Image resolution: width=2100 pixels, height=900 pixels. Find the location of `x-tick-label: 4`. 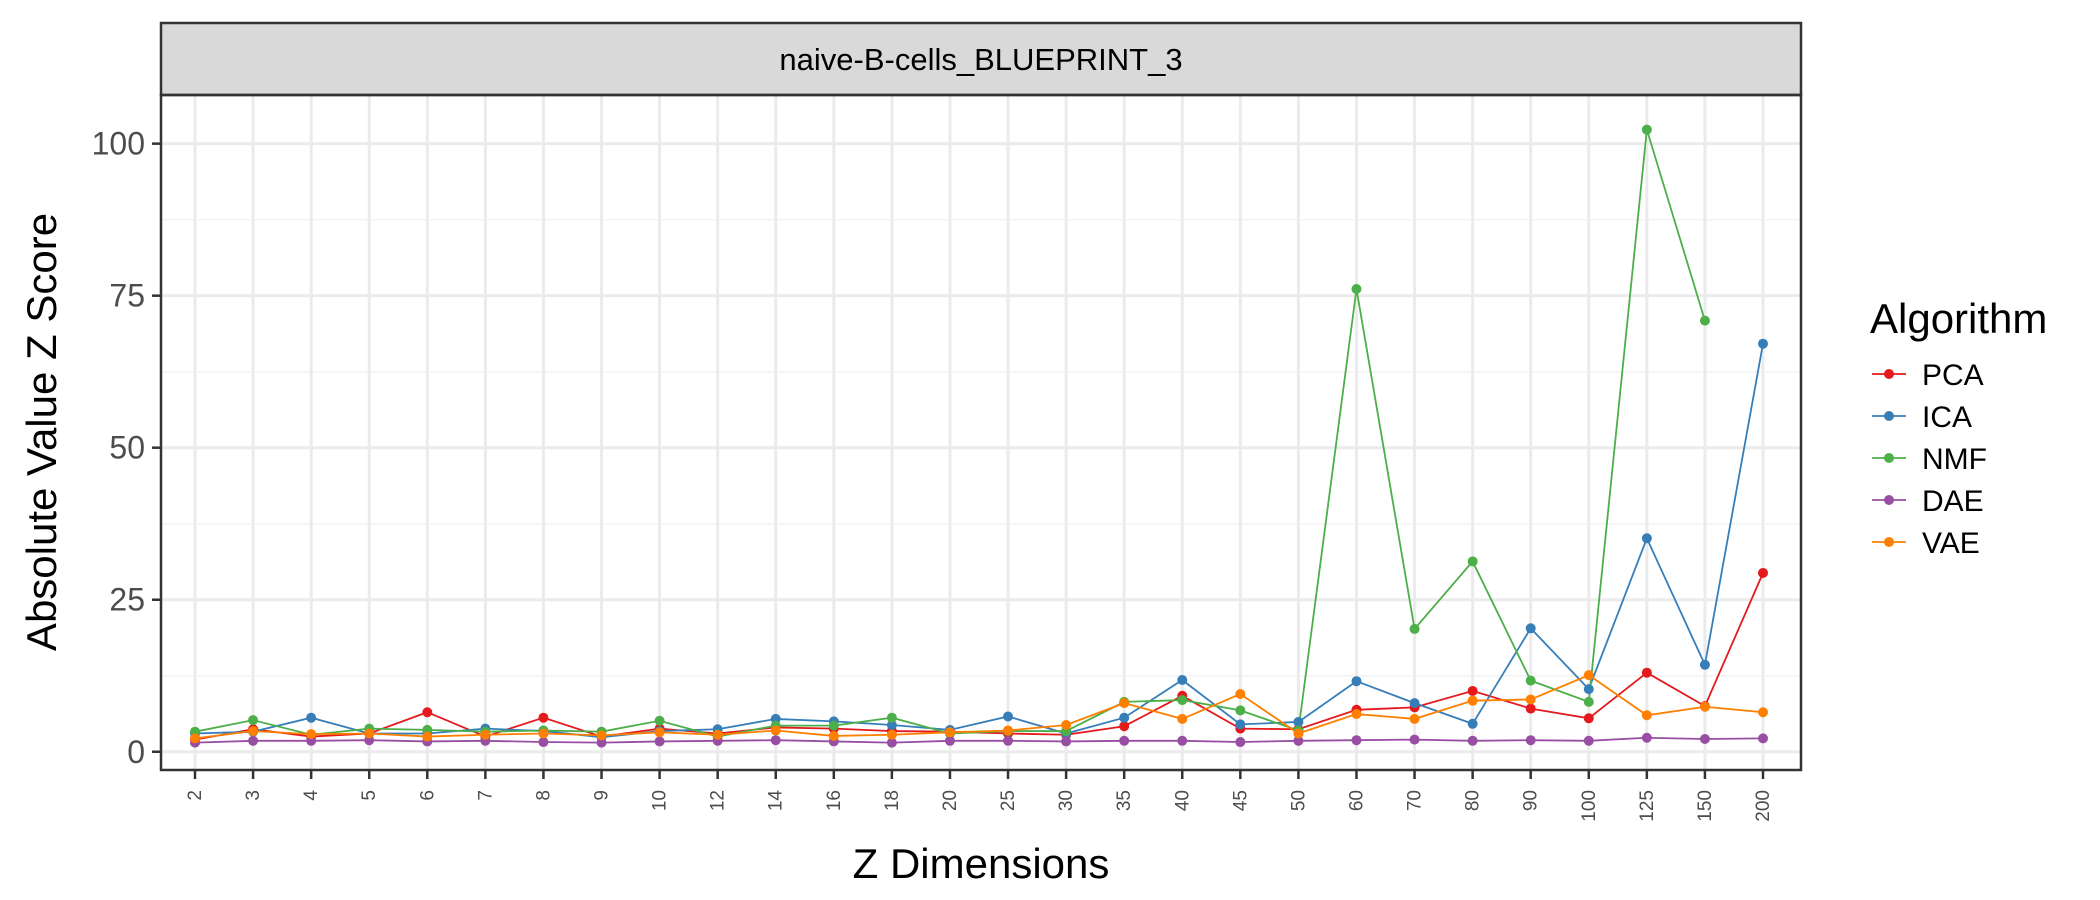

x-tick-label: 4 is located at coordinates (311, 795).